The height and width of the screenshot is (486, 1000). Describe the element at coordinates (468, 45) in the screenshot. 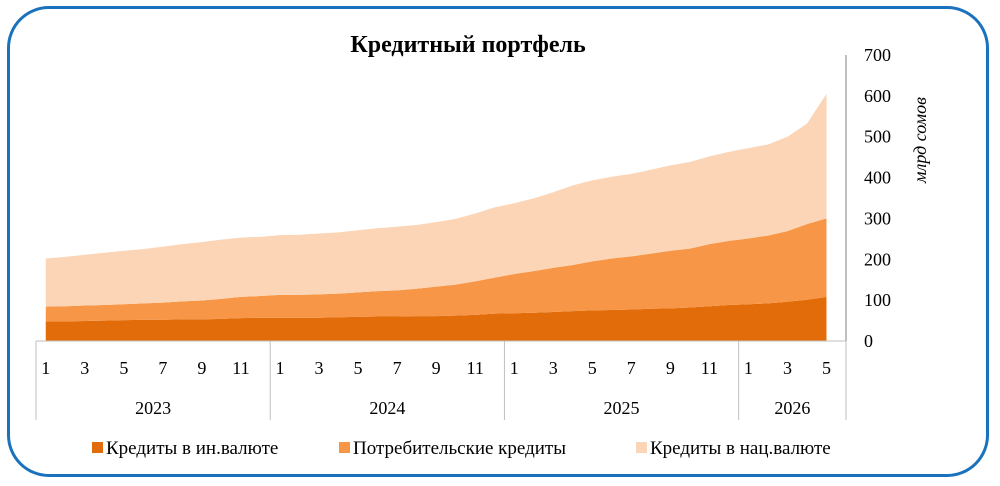

I see `chart-title: Кредитный портфель` at that location.